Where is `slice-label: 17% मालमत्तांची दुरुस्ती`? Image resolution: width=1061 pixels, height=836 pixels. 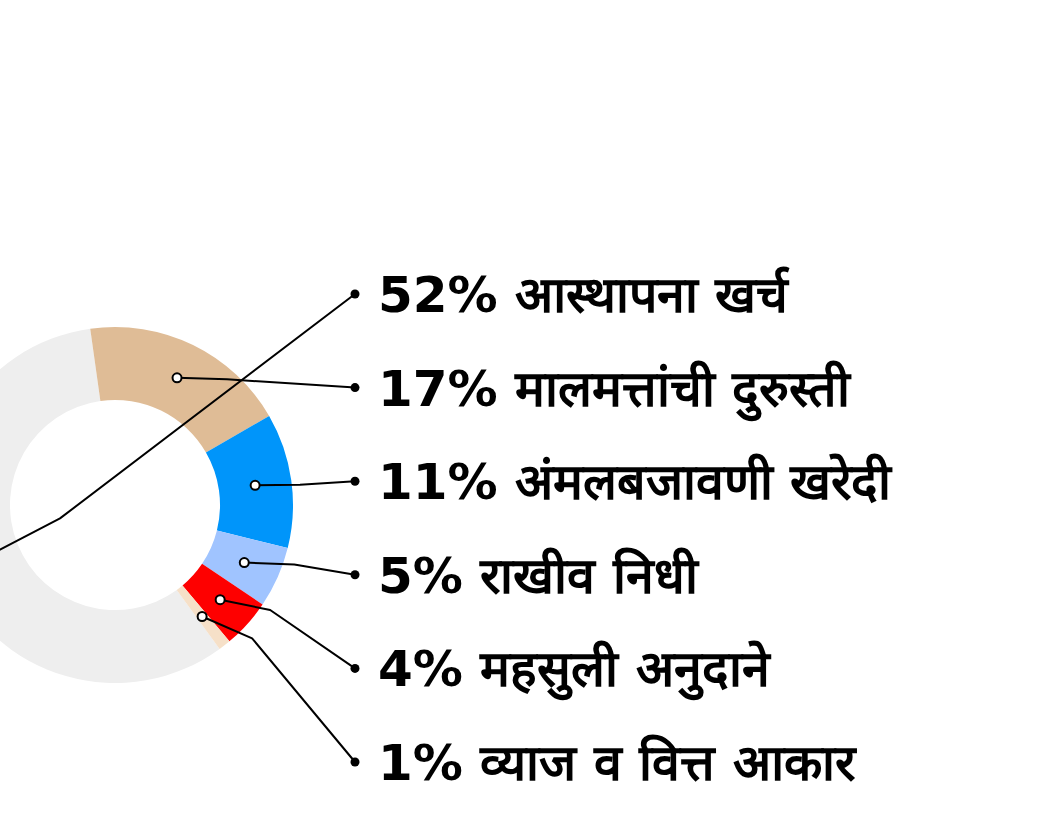
slice-label: 17% मालमत्तांची दुरुस्ती is located at coordinates (615, 390).